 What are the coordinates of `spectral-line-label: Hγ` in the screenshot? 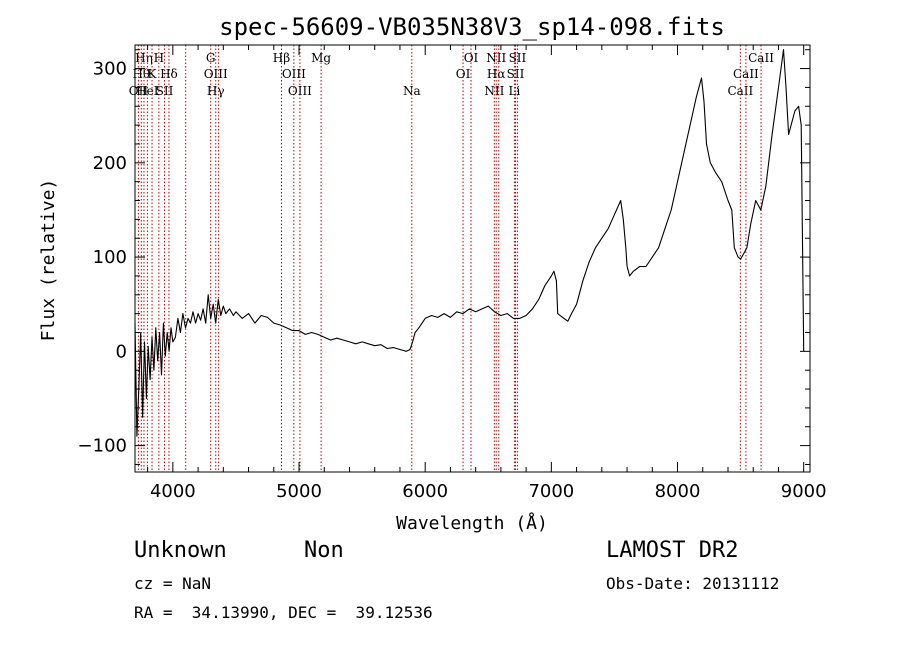 It's located at (216, 91).